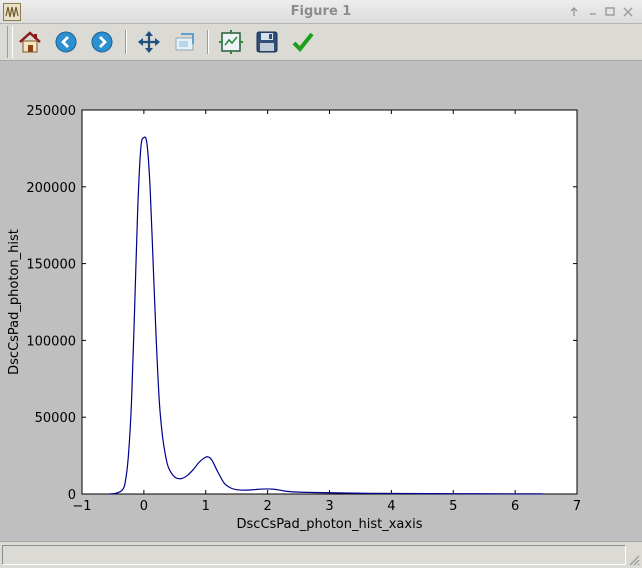 This screenshot has height=568, width=642. Describe the element at coordinates (321, 42) in the screenshot. I see `navigation-toolbar` at that location.